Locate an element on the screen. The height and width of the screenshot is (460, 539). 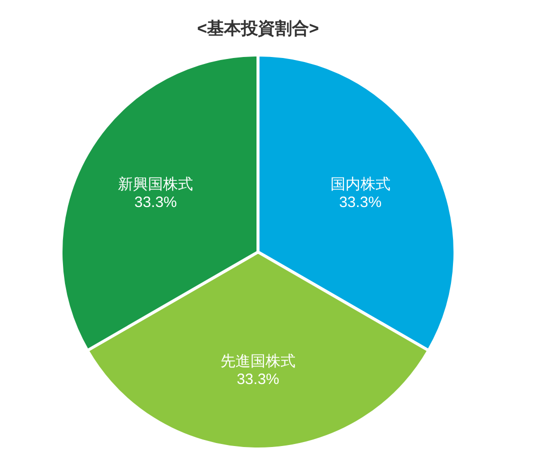
title: <基本投資割合> is located at coordinates (258, 28).